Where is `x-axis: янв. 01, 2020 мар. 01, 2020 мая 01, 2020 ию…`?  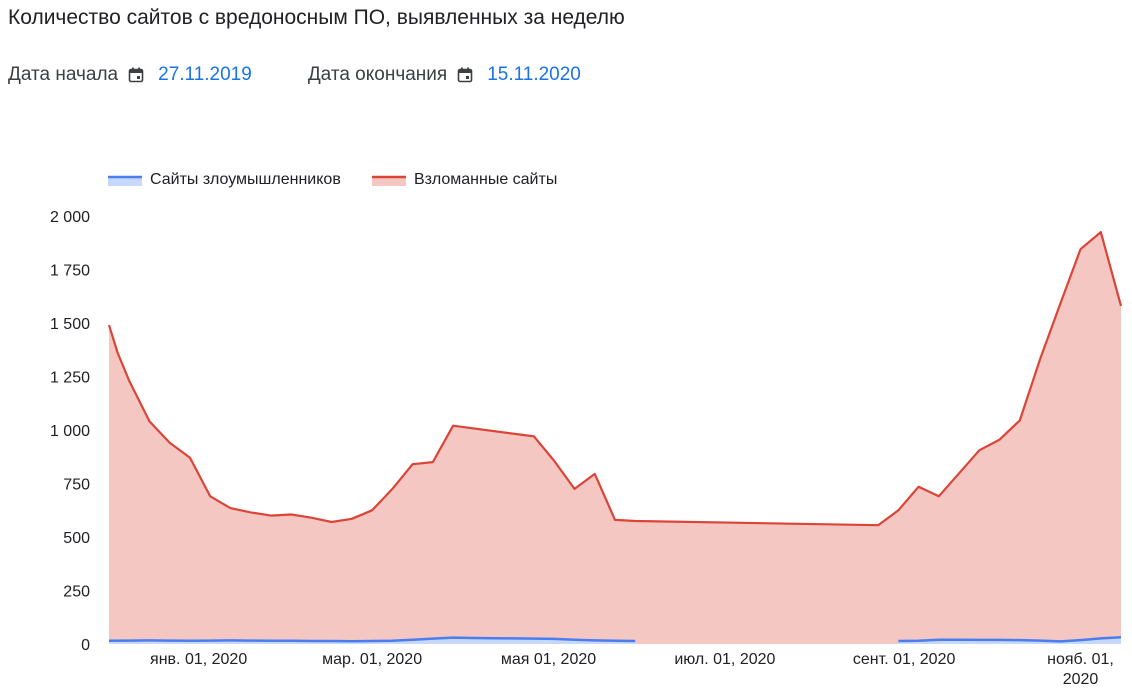 x-axis: янв. 01, 2020 мар. 01, 2020 мая 01, 2020 ию… is located at coordinates (632, 669).